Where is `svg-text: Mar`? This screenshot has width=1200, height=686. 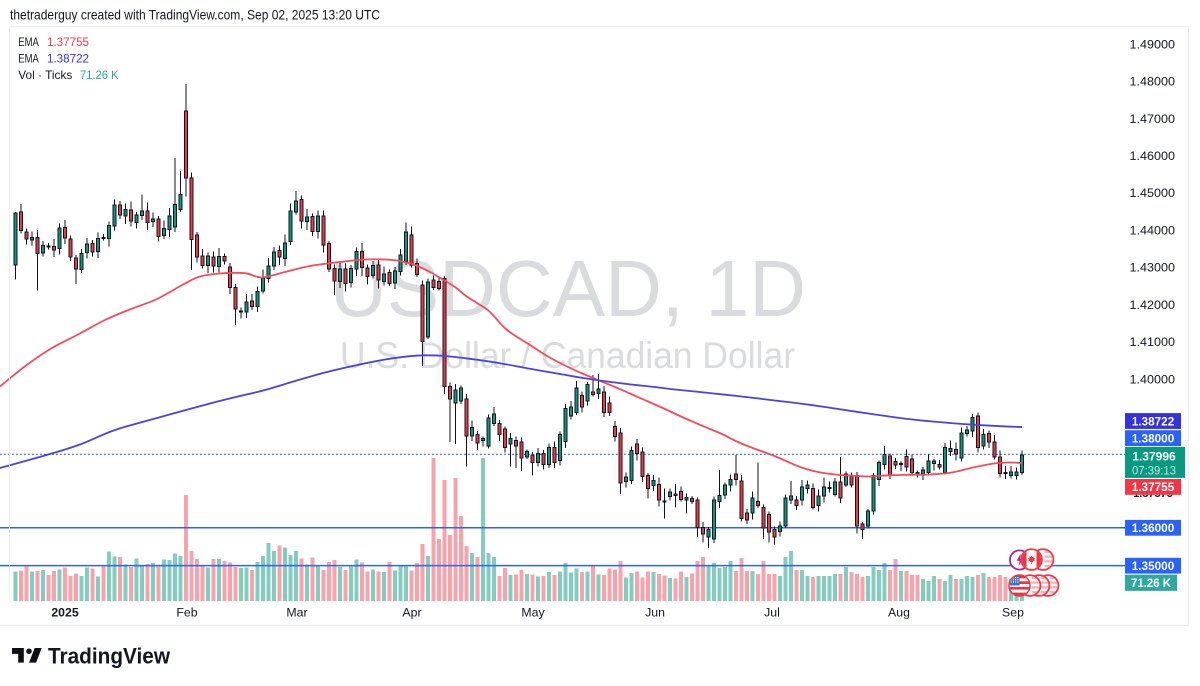
svg-text: Mar is located at coordinates (296, 613).